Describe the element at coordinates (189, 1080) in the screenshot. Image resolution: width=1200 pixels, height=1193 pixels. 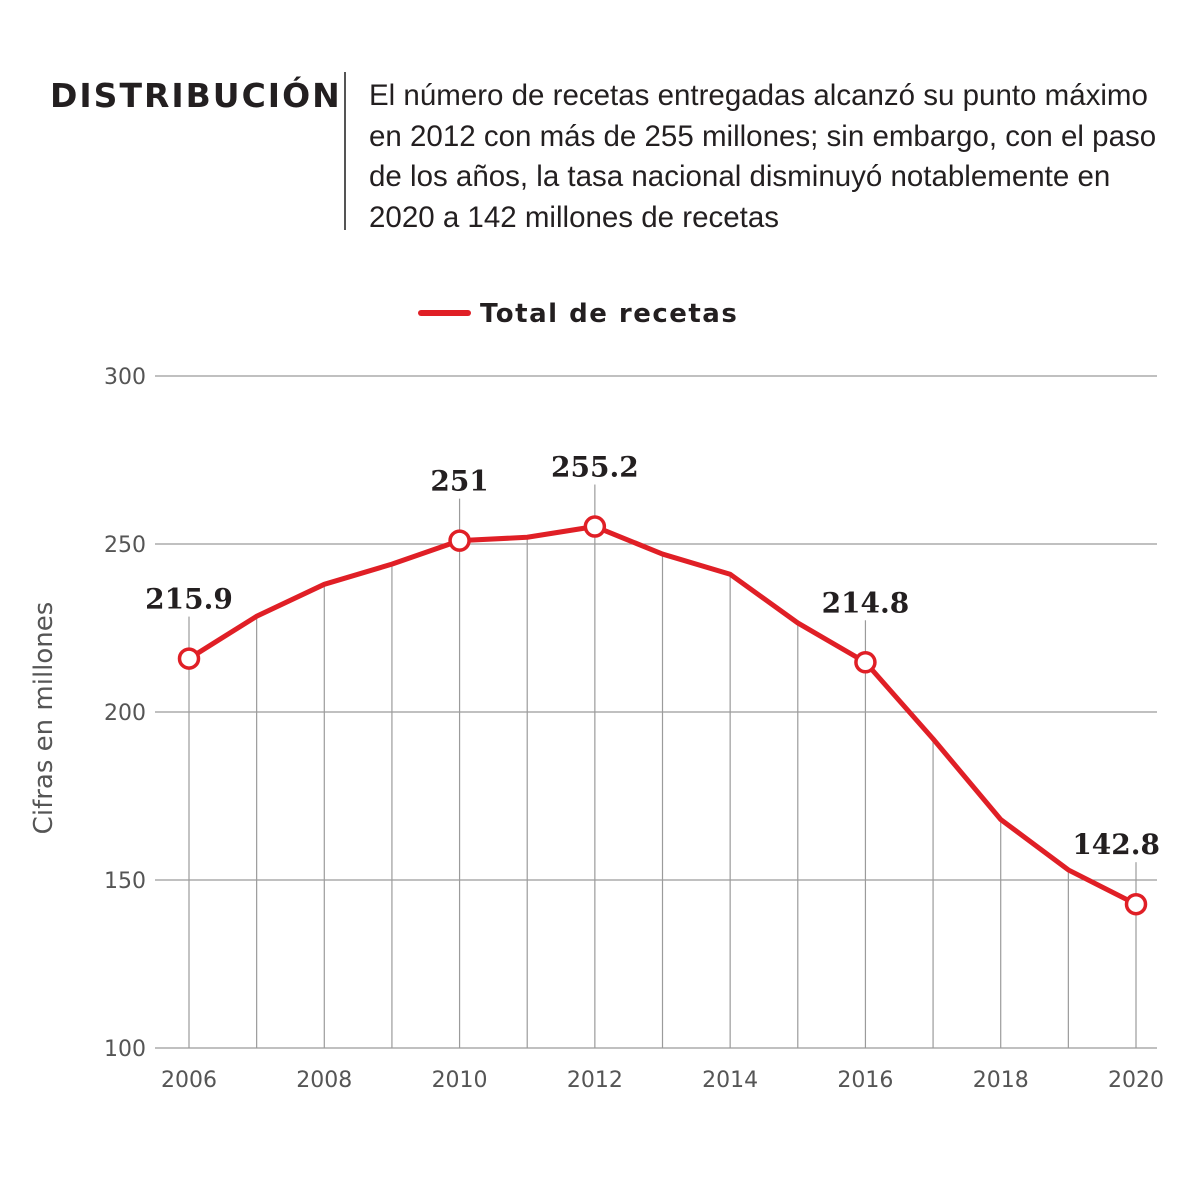
I see `x-tick-label: 2006` at that location.